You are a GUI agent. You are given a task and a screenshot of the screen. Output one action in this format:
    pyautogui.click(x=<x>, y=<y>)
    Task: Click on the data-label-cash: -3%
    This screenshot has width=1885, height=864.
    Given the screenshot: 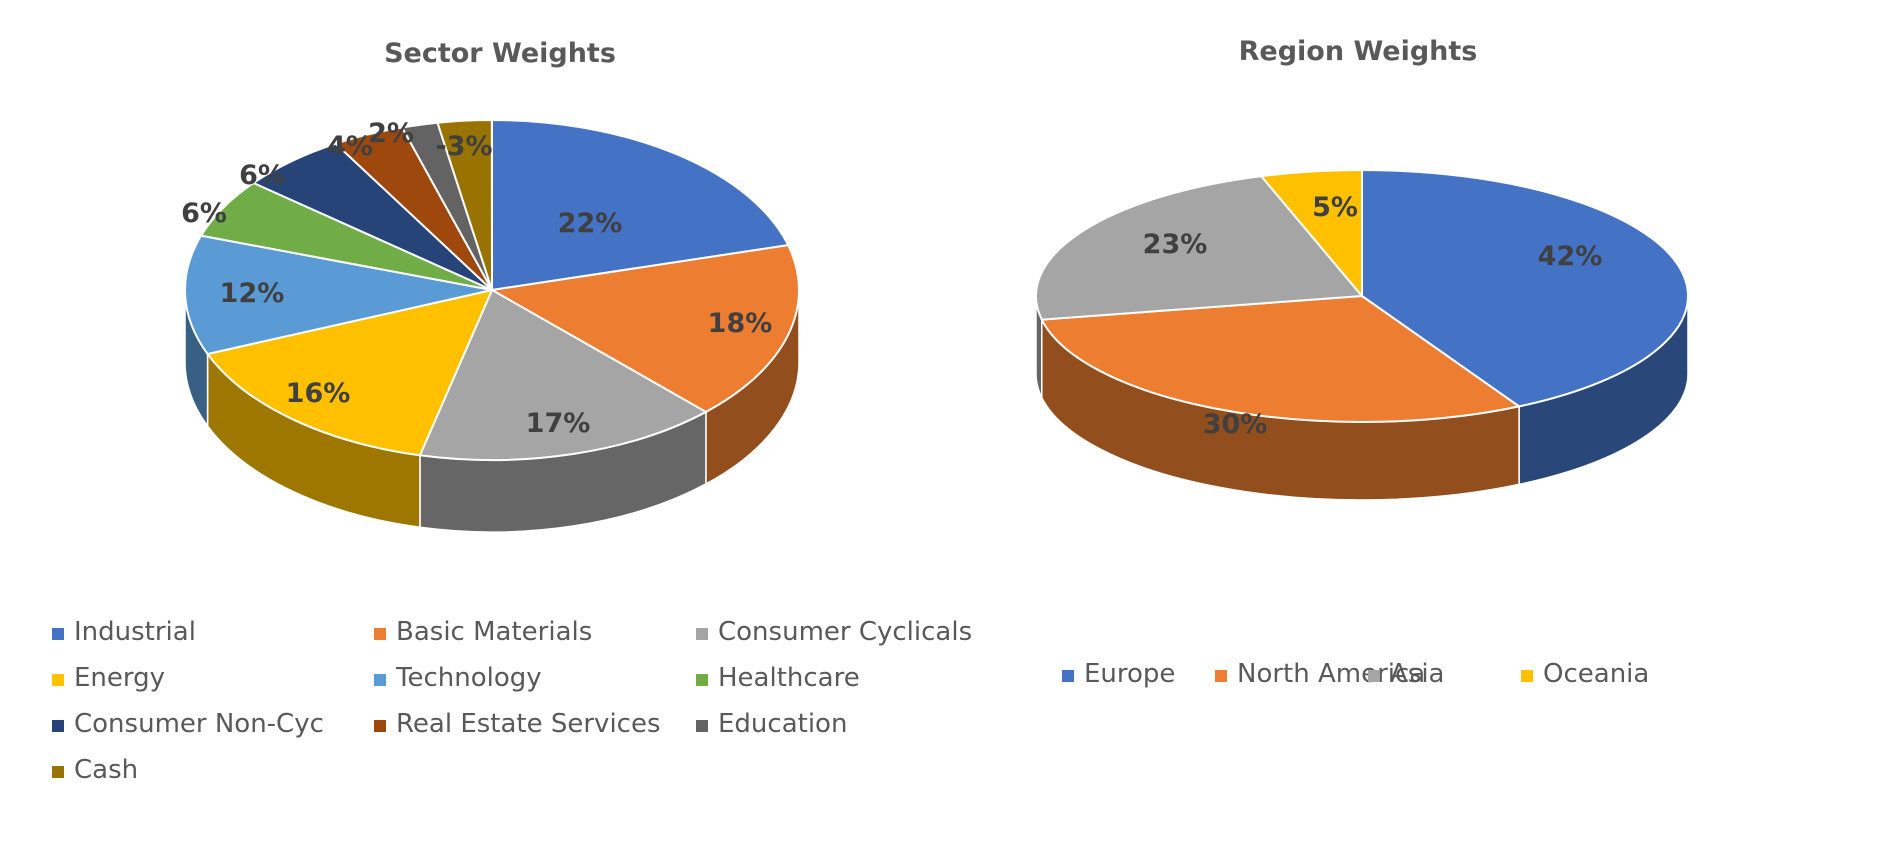 What is the action you would take?
    pyautogui.click(x=463, y=146)
    